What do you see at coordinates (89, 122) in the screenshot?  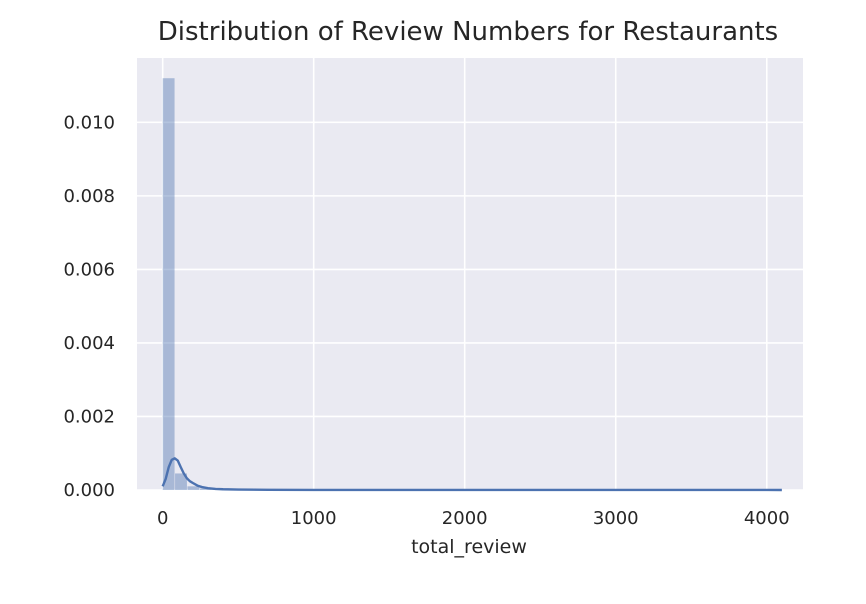 I see `y-tick-label-5: 0.010` at bounding box center [89, 122].